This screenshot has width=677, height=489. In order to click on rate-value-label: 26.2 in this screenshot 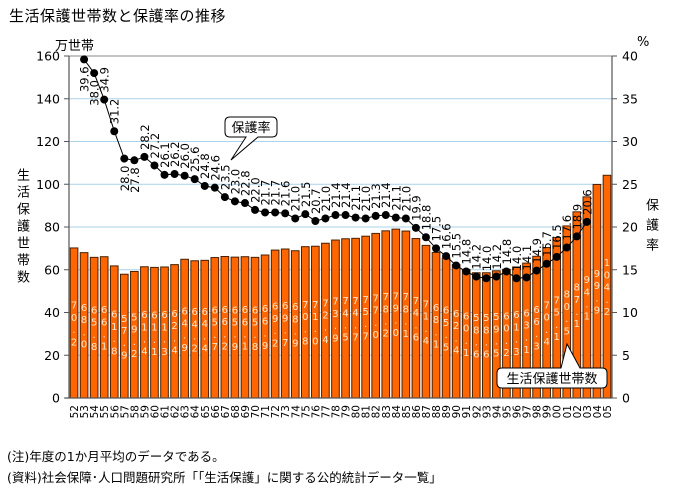, I will do `click(175, 154)`.